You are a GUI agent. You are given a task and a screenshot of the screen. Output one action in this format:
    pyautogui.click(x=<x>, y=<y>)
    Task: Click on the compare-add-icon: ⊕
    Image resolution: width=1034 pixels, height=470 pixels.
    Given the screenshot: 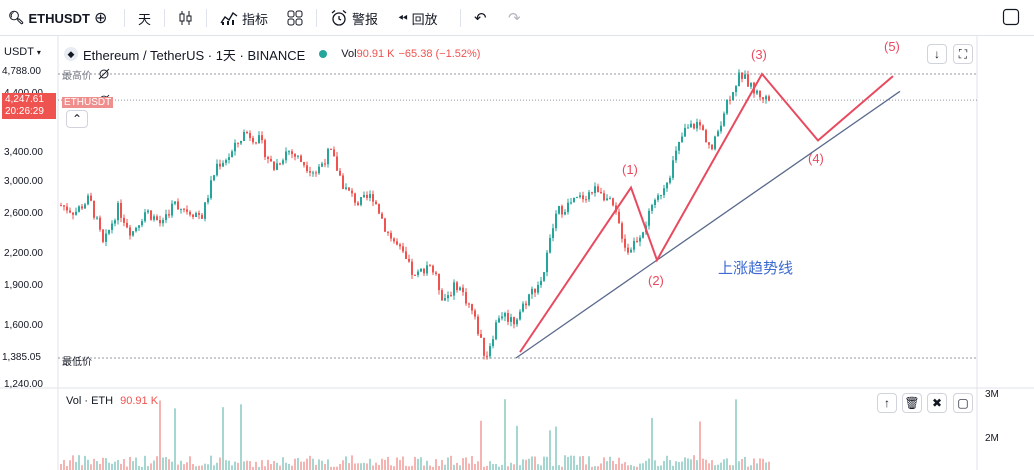 What is the action you would take?
    pyautogui.click(x=101, y=18)
    